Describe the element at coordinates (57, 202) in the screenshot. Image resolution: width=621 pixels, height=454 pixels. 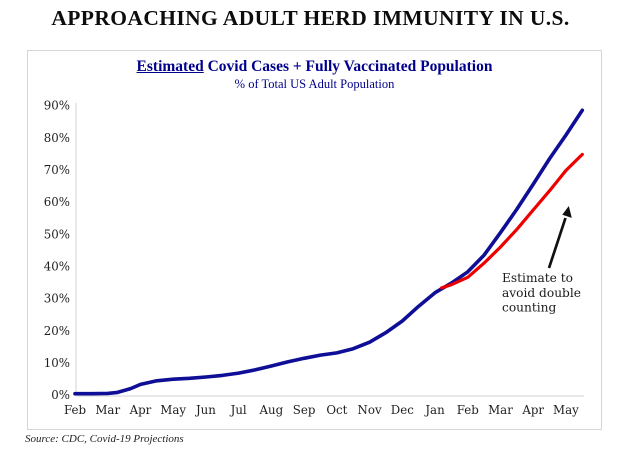
I see `y-tick-label: 60%` at that location.